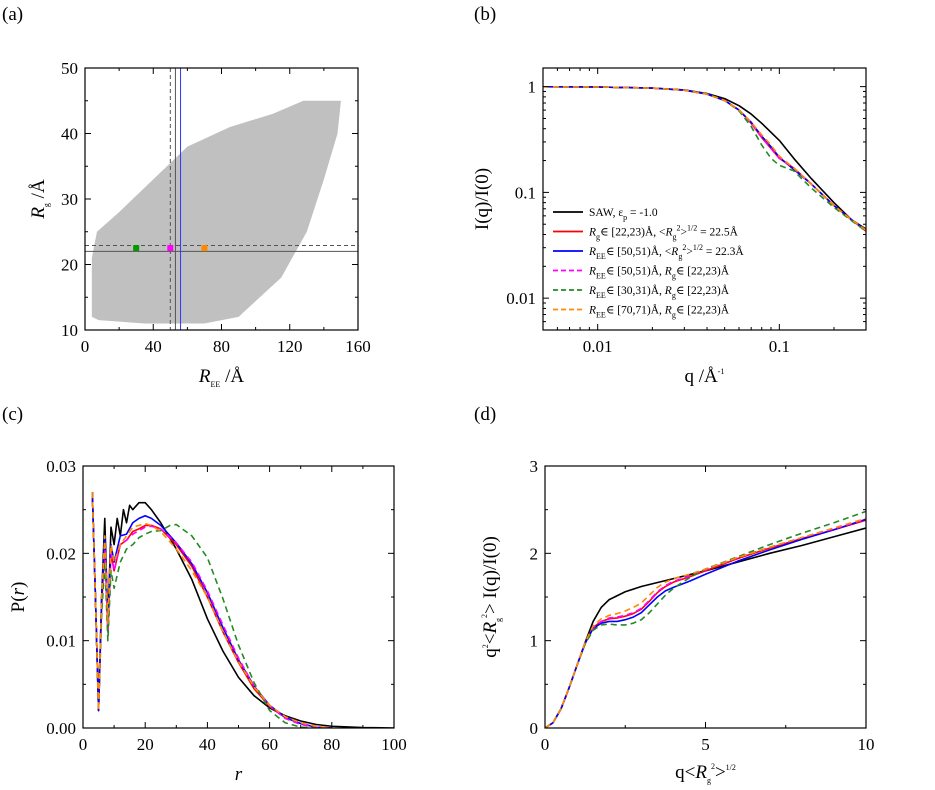  Describe the element at coordinates (638, 251) in the screenshot. I see `legend-entry-part: ∈ [50,51)Å, <` at that location.